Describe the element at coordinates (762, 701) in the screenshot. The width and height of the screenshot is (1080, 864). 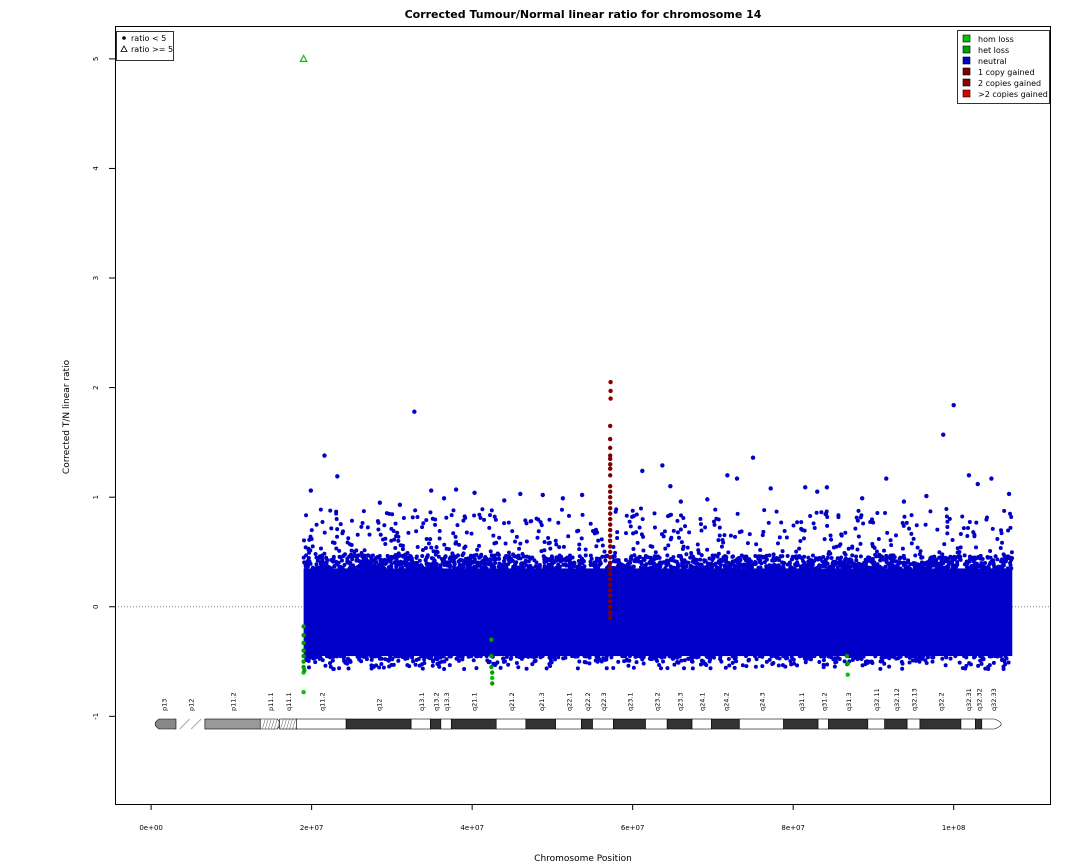
I see `ideogram-band-label: q24.3` at that location.